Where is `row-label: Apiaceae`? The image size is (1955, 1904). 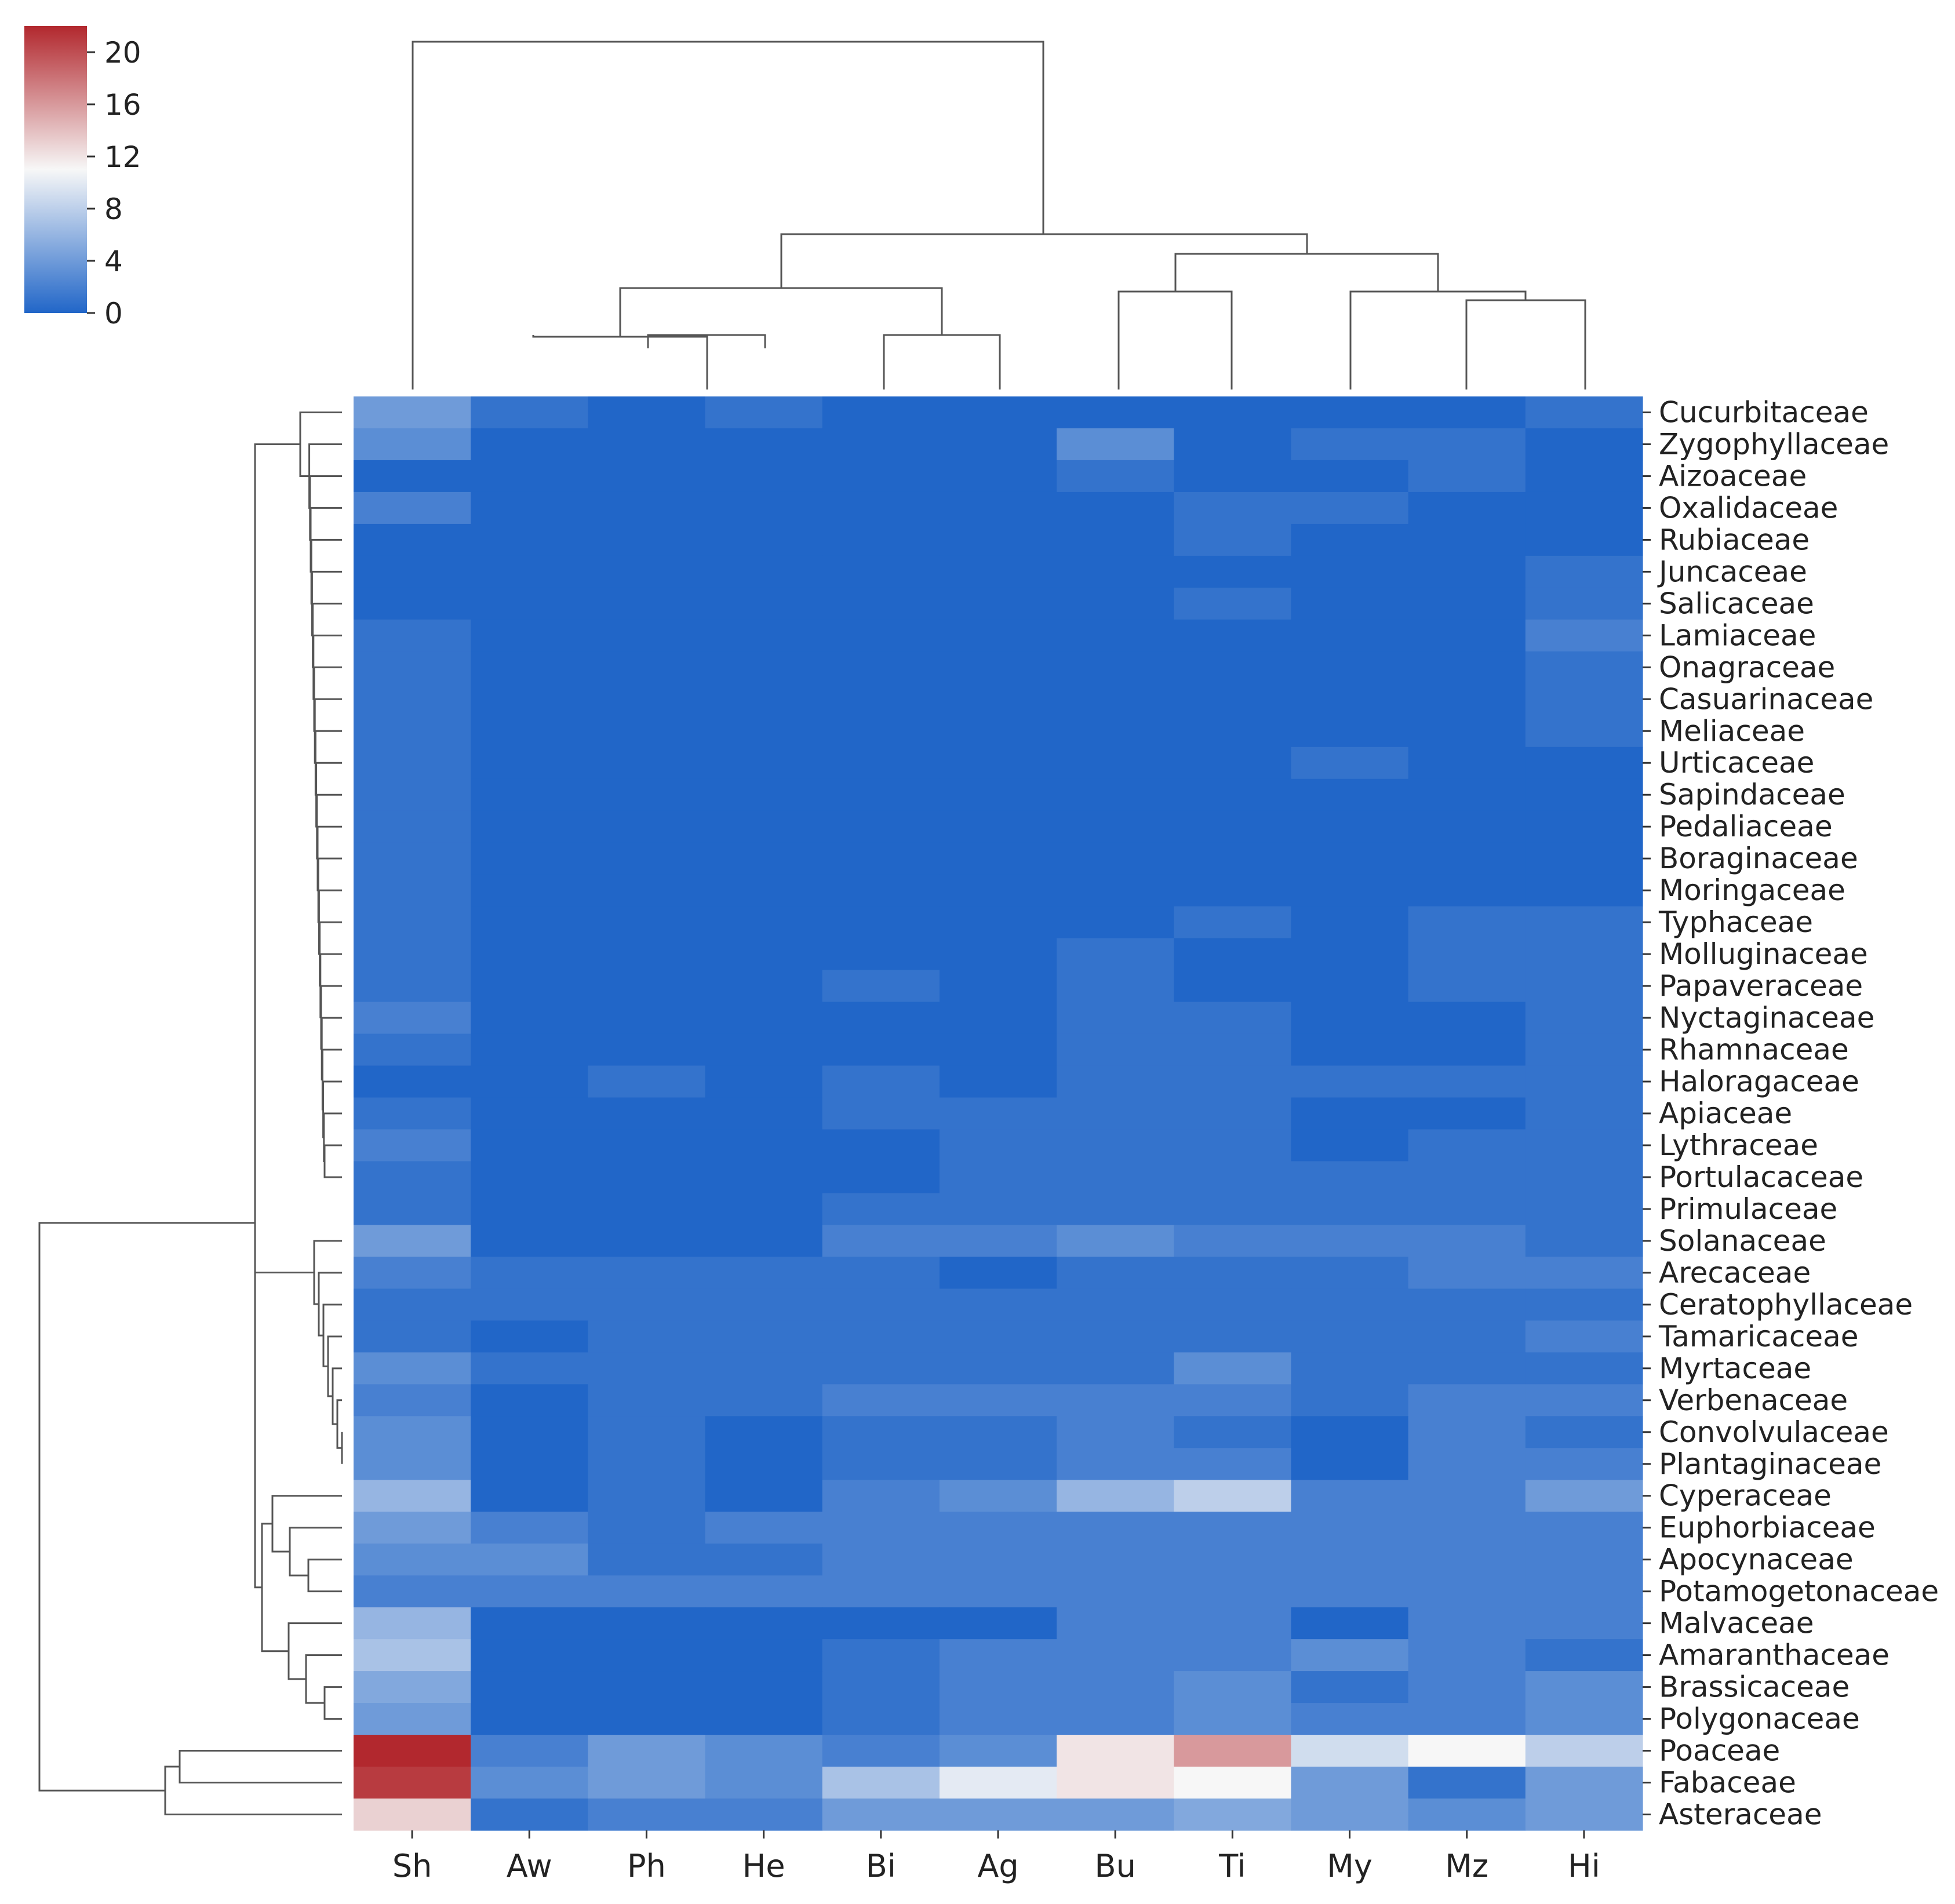
row-label: Apiaceae is located at coordinates (1725, 1113).